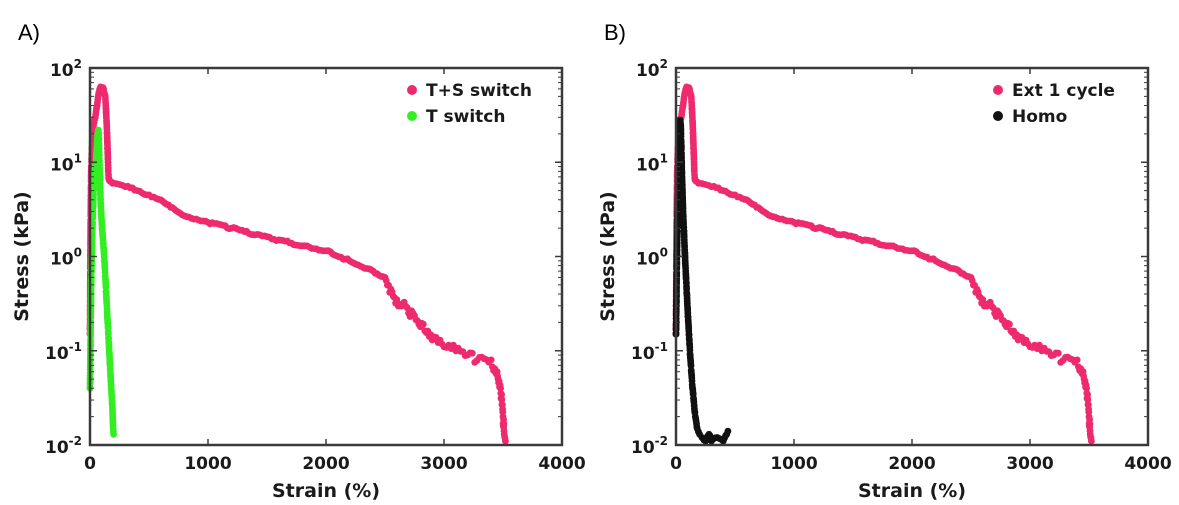  What do you see at coordinates (29, 32) in the screenshot?
I see `panel-label-a: A)` at bounding box center [29, 32].